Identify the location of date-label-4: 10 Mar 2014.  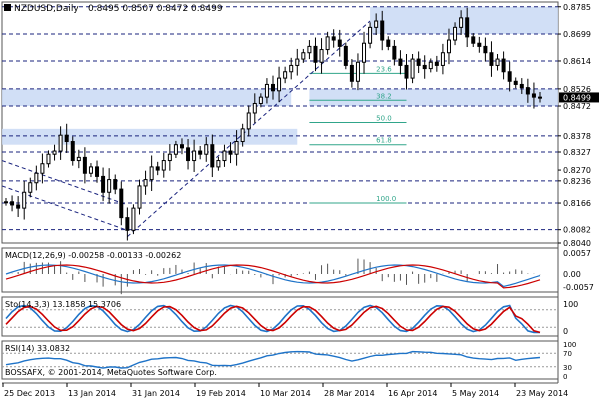
(285, 393).